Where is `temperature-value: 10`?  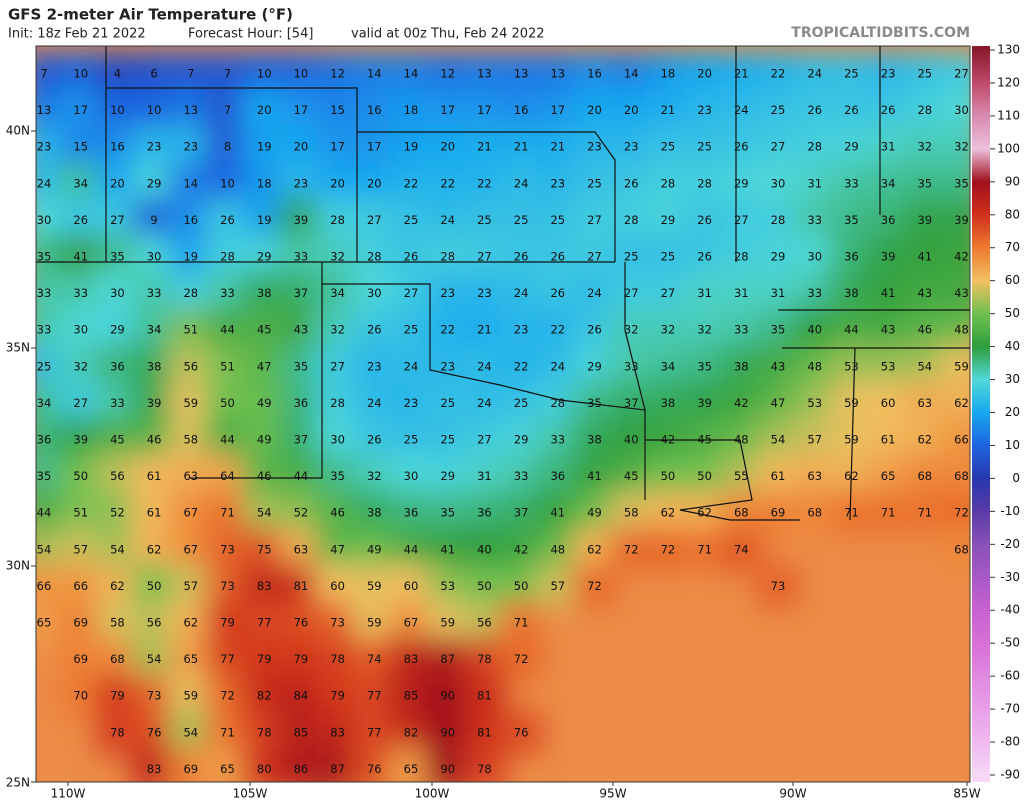 temperature-value: 10 is located at coordinates (80, 74).